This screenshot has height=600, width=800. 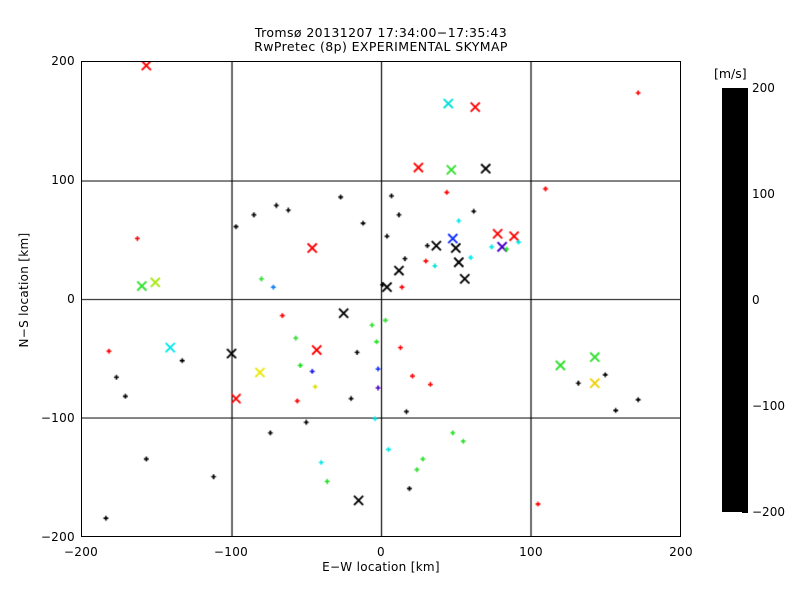 What do you see at coordinates (63, 61) in the screenshot?
I see `y-tick-label: 200` at bounding box center [63, 61].